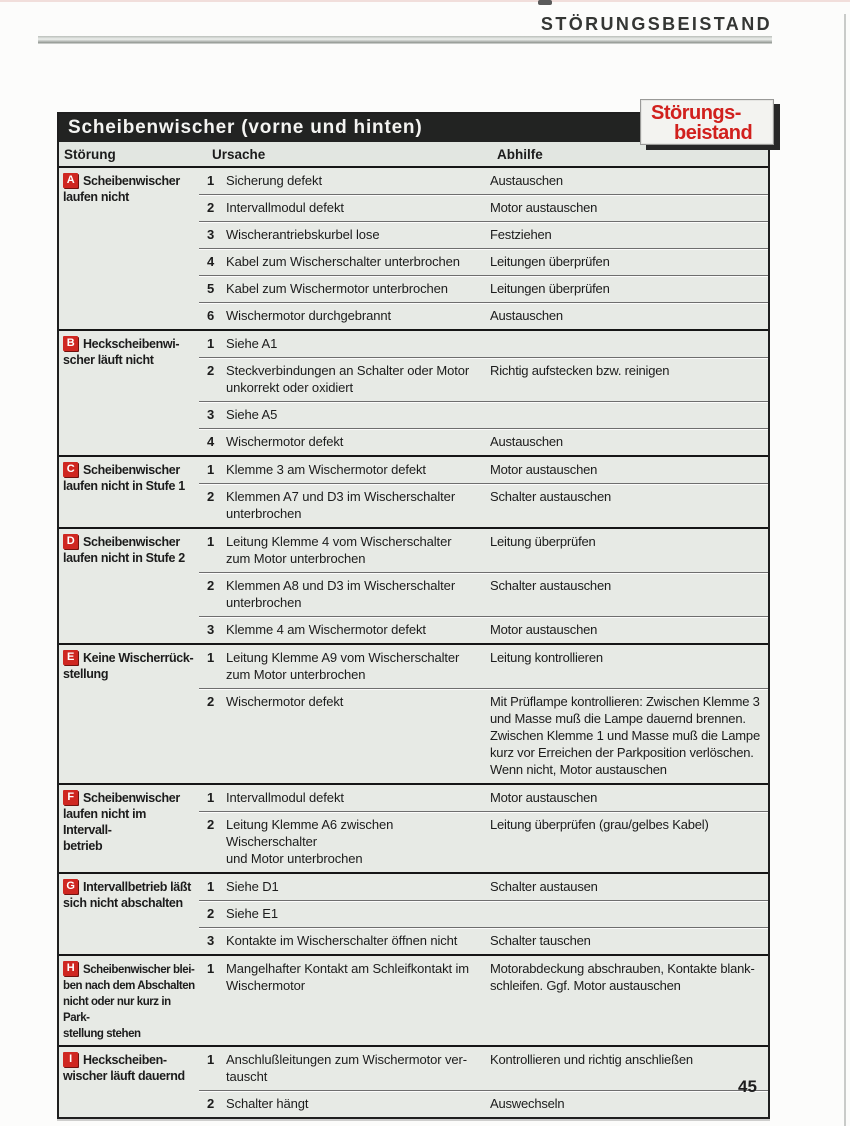  What do you see at coordinates (413, 154) in the screenshot?
I see `column-header-row: Störung Ursache Abhilfe` at bounding box center [413, 154].